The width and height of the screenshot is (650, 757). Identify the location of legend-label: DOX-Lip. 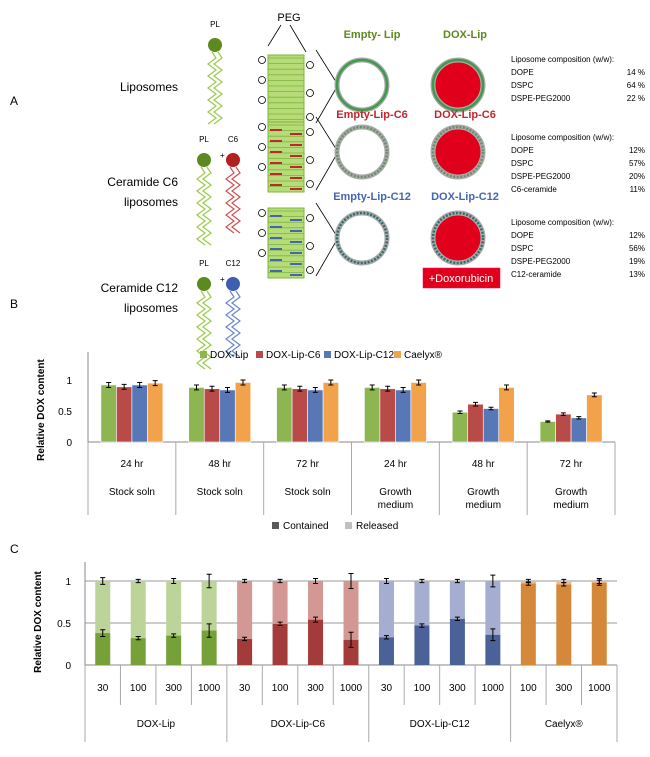
(229, 355).